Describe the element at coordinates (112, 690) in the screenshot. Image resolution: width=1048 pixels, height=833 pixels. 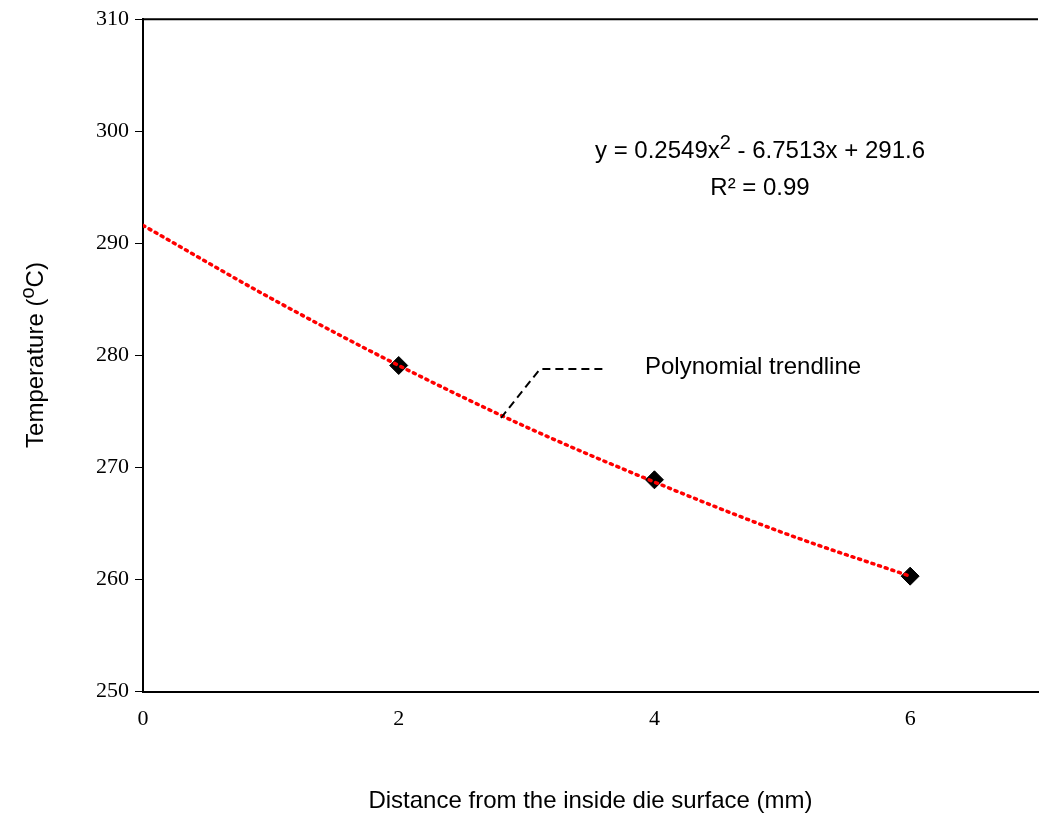
I see `y-tick-label: 250` at that location.